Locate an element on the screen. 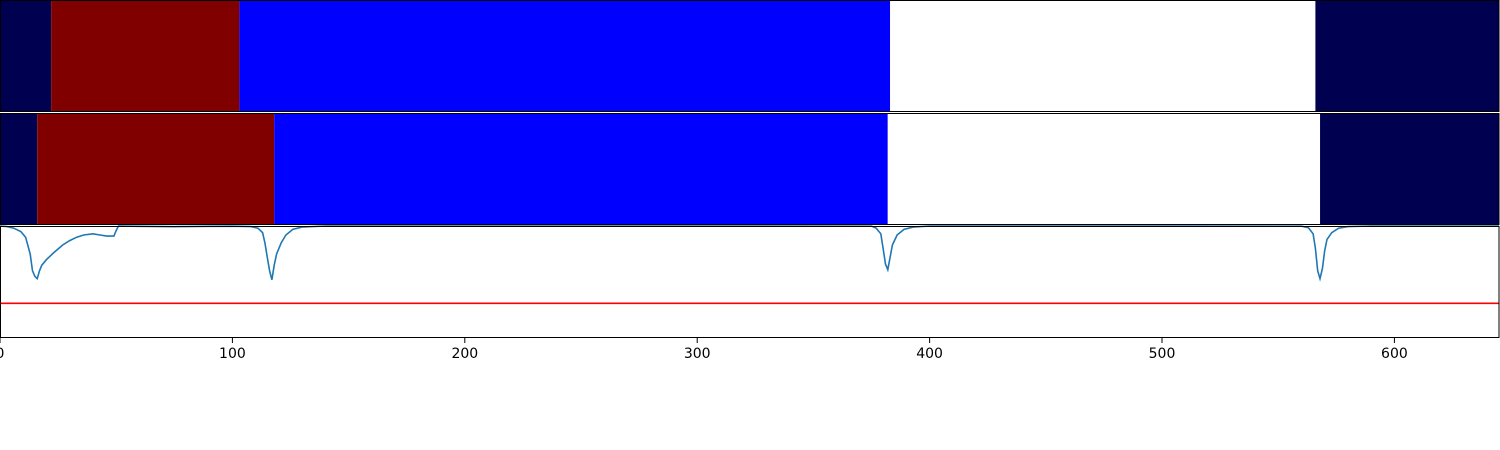 The width and height of the screenshot is (1500, 450). x-tick-label: 600 is located at coordinates (1394, 354).